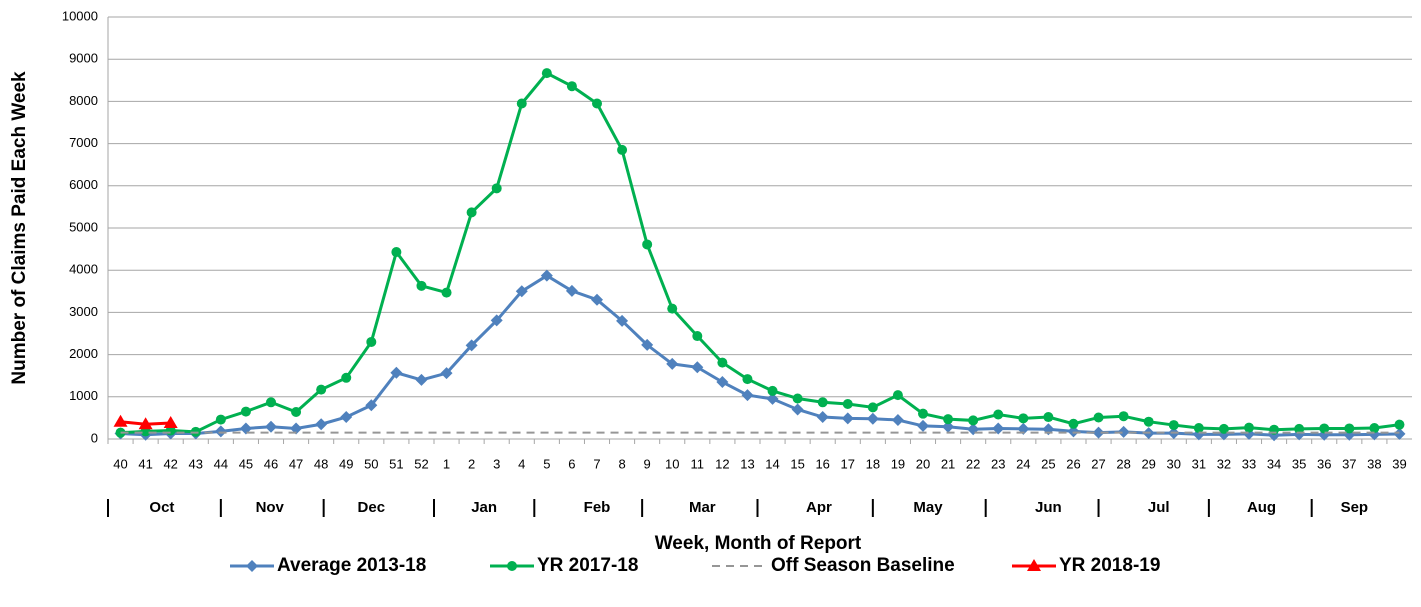  I want to click on x-tick-label: 40, so click(120, 463).